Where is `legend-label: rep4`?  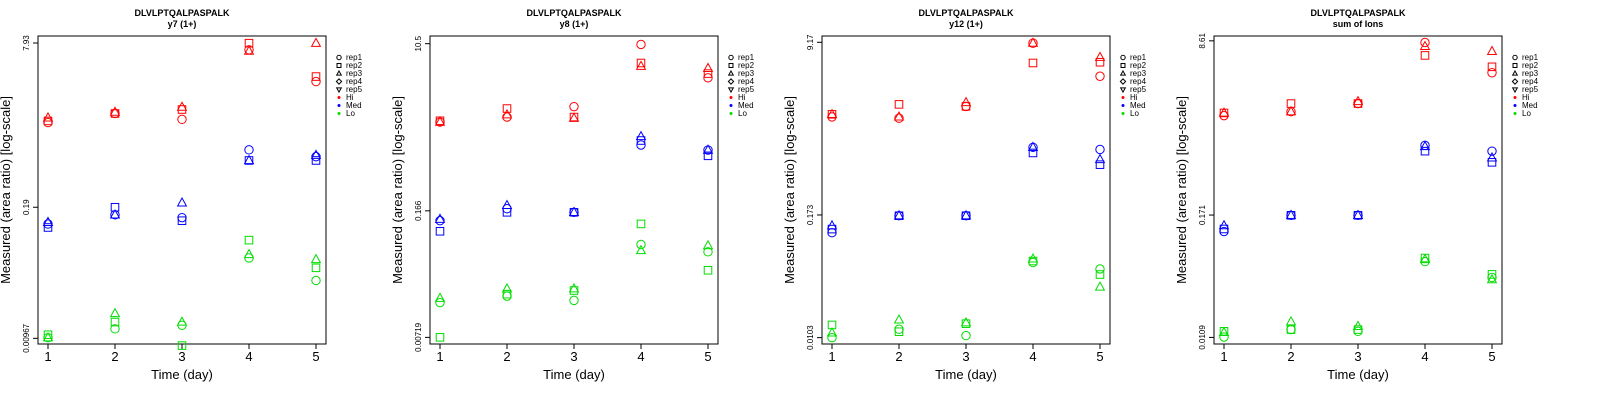 legend-label: rep4 is located at coordinates (354, 81).